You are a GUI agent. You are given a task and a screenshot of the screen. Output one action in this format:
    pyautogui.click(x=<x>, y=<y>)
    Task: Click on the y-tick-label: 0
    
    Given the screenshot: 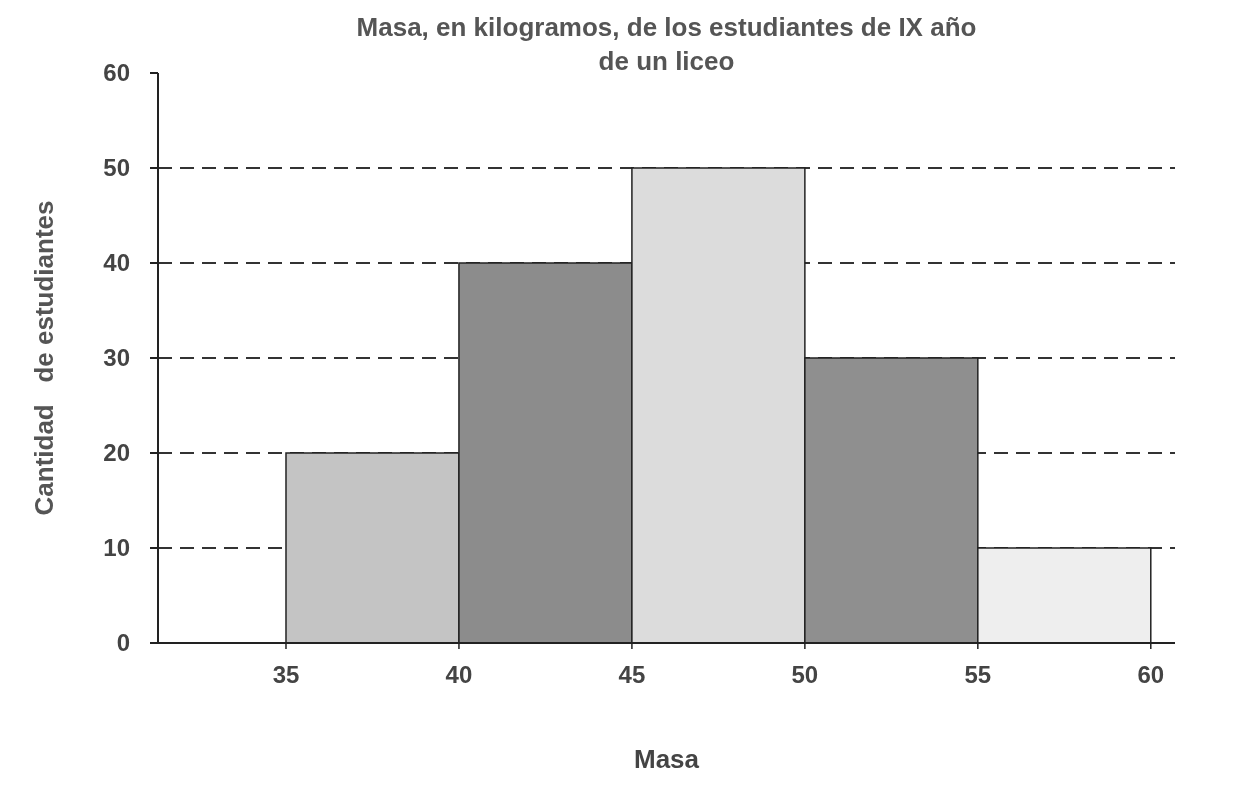 What is the action you would take?
    pyautogui.click(x=123, y=643)
    